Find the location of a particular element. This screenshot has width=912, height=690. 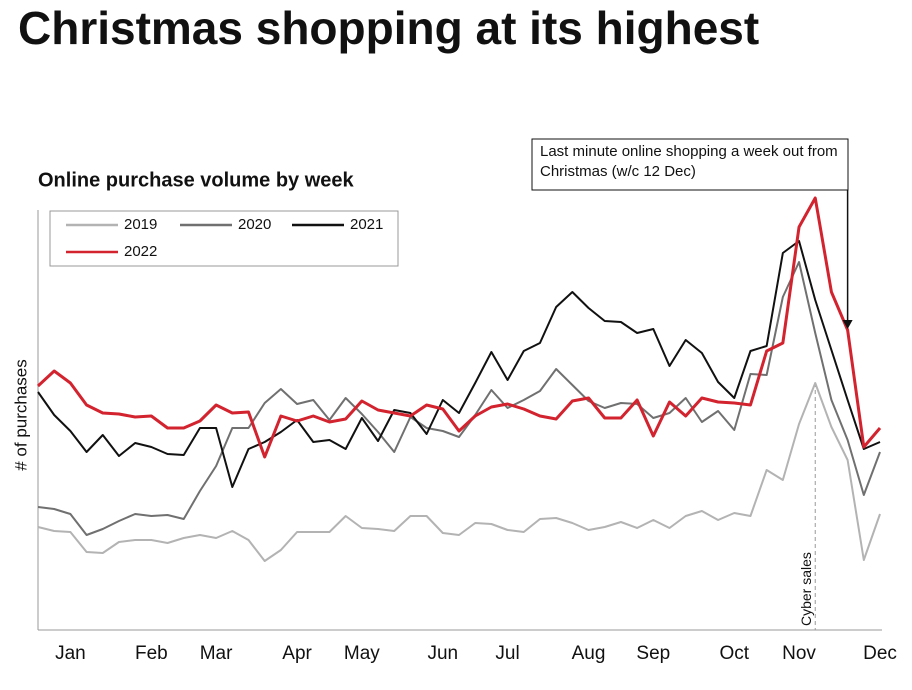

x-tick-label: Jul is located at coordinates (507, 653).